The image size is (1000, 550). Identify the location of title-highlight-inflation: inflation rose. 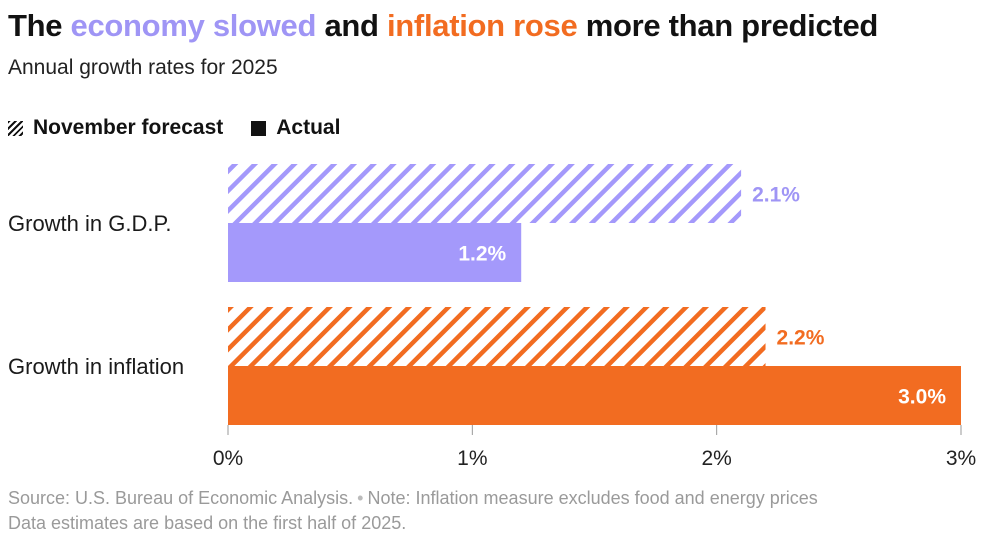
(482, 25).